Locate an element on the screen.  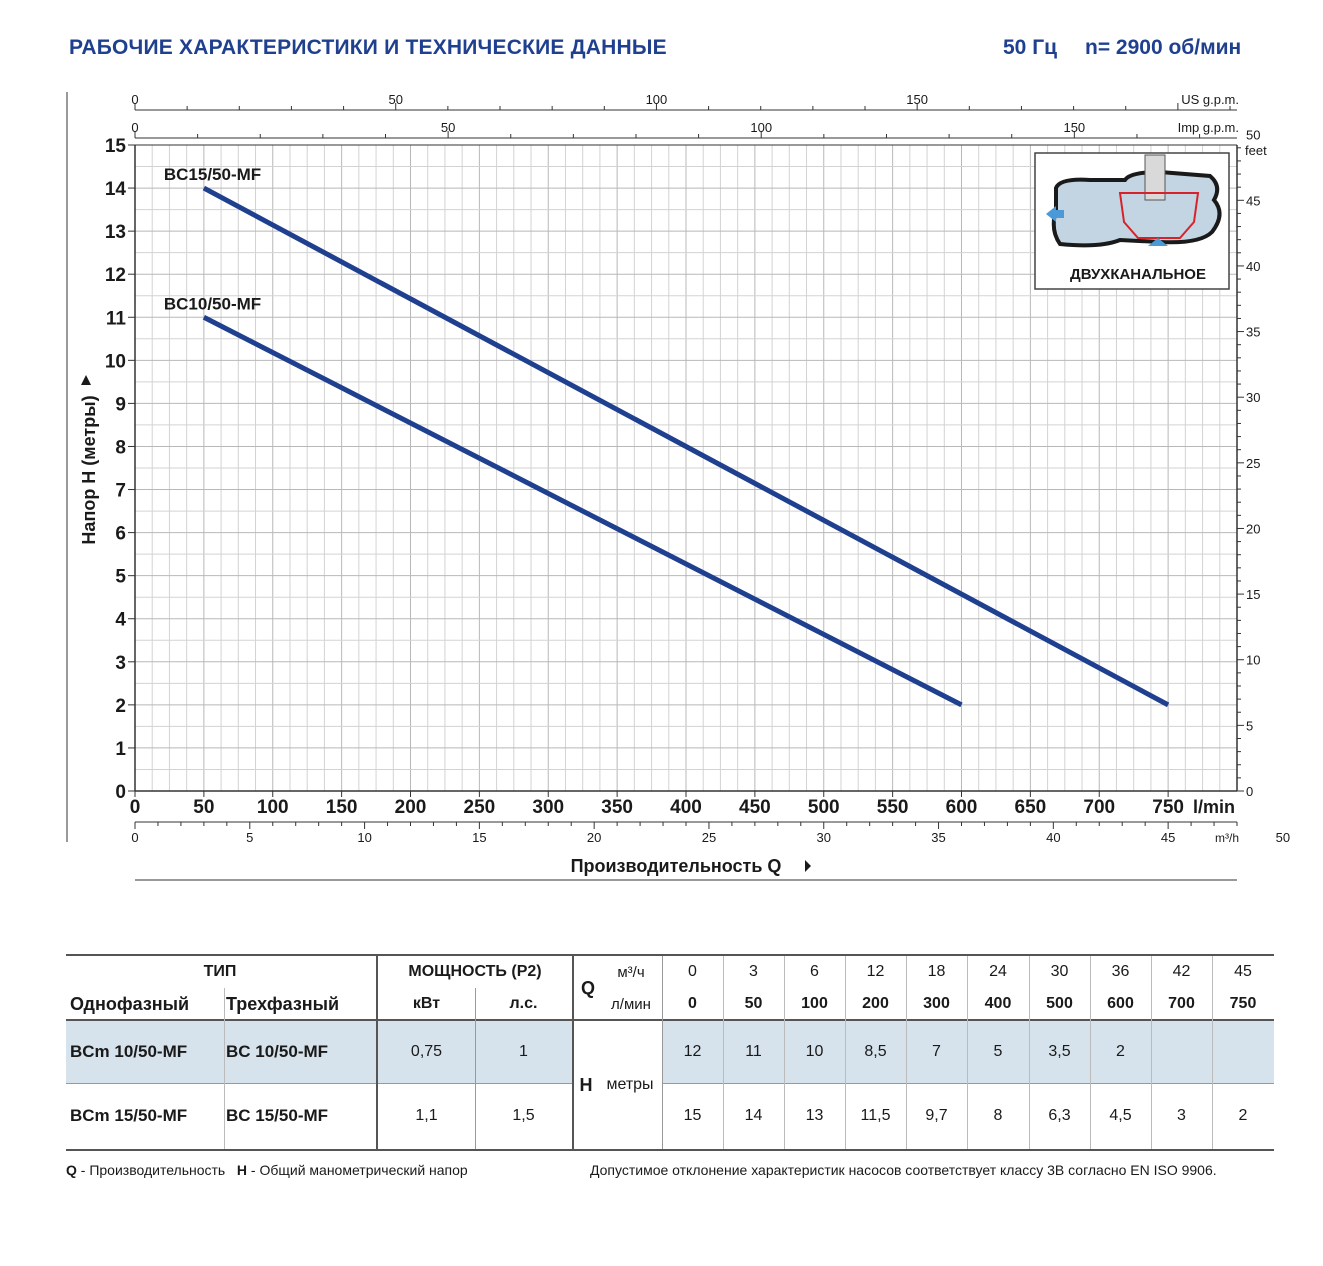
y-axis-arrow-icon is located at coordinates (86, 380).